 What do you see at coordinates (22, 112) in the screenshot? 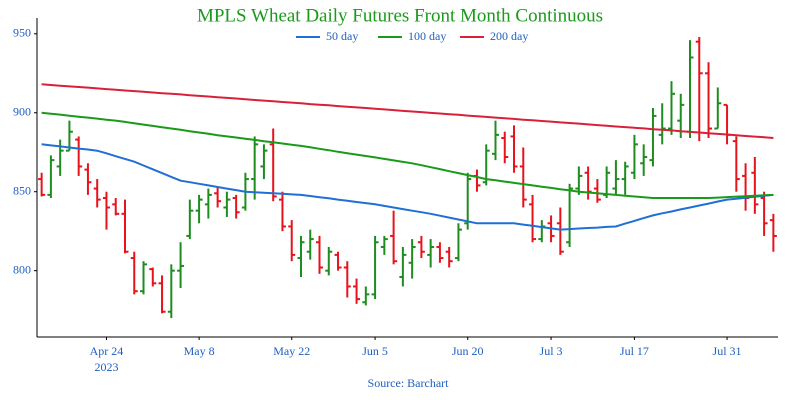
I see `y-tick-label: 900` at bounding box center [22, 112].